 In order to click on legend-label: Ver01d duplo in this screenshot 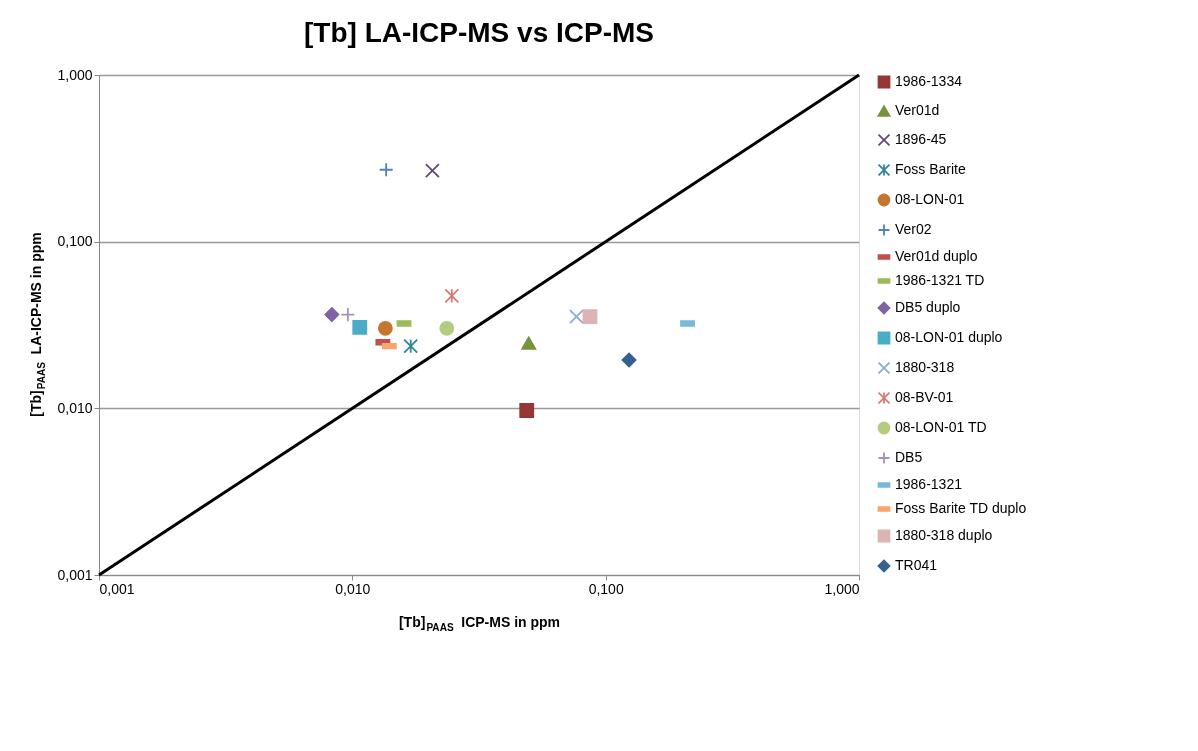, I will do `click(936, 256)`.